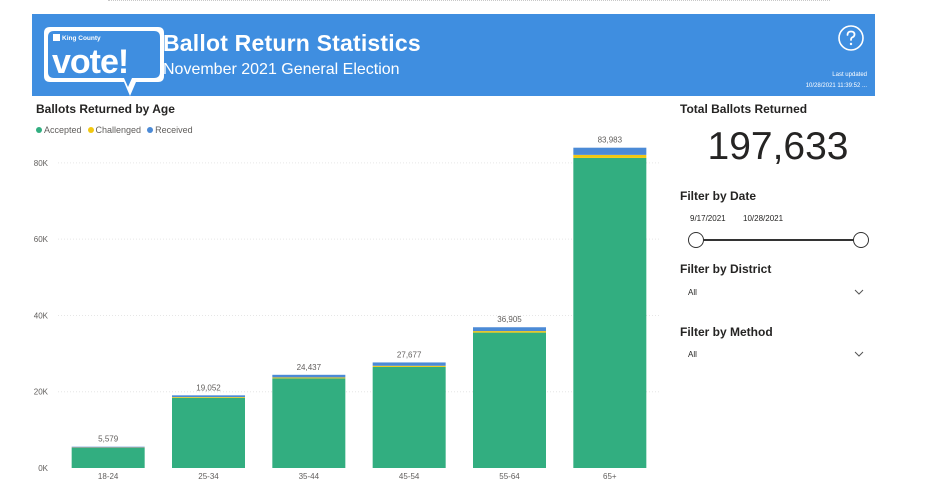  I want to click on bar-total-label: 5,579, so click(108, 439).